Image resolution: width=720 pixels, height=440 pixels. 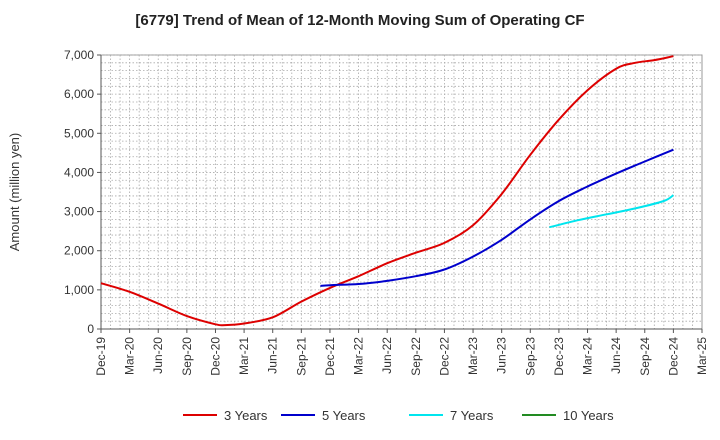 I want to click on legend-label: 3 Years, so click(x=246, y=415).